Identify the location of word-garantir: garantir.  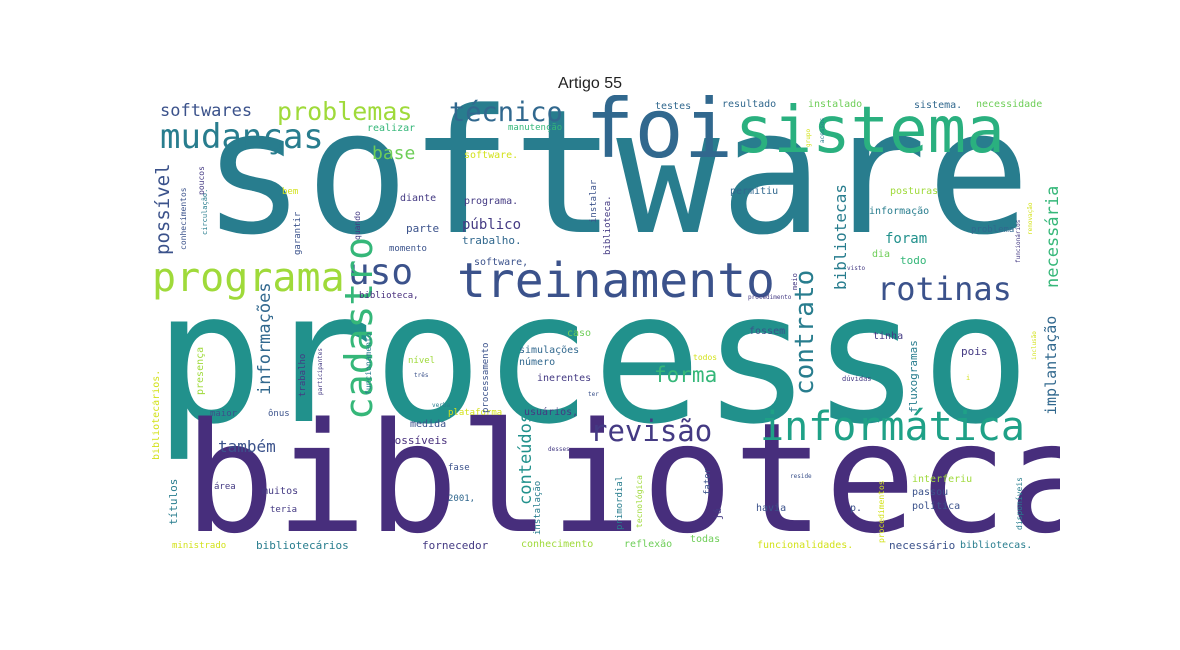
(298, 233).